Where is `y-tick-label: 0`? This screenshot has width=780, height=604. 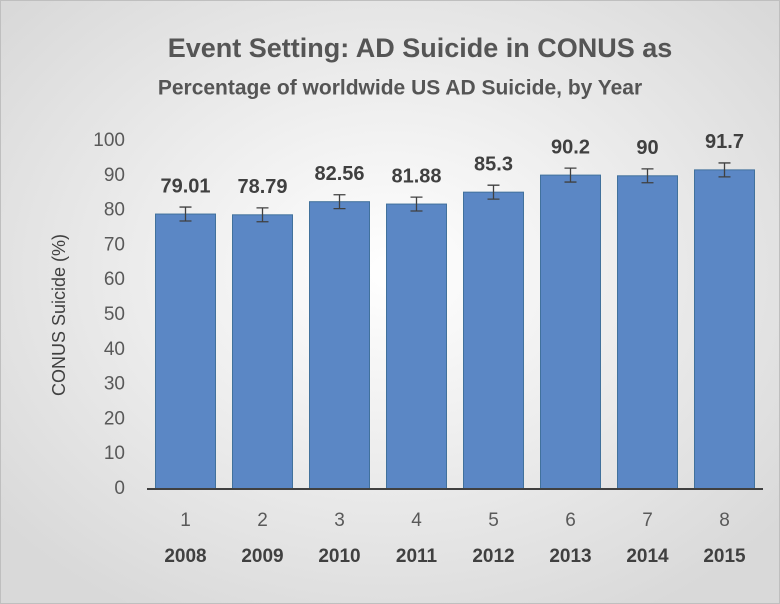
y-tick-label: 0 is located at coordinates (119, 488).